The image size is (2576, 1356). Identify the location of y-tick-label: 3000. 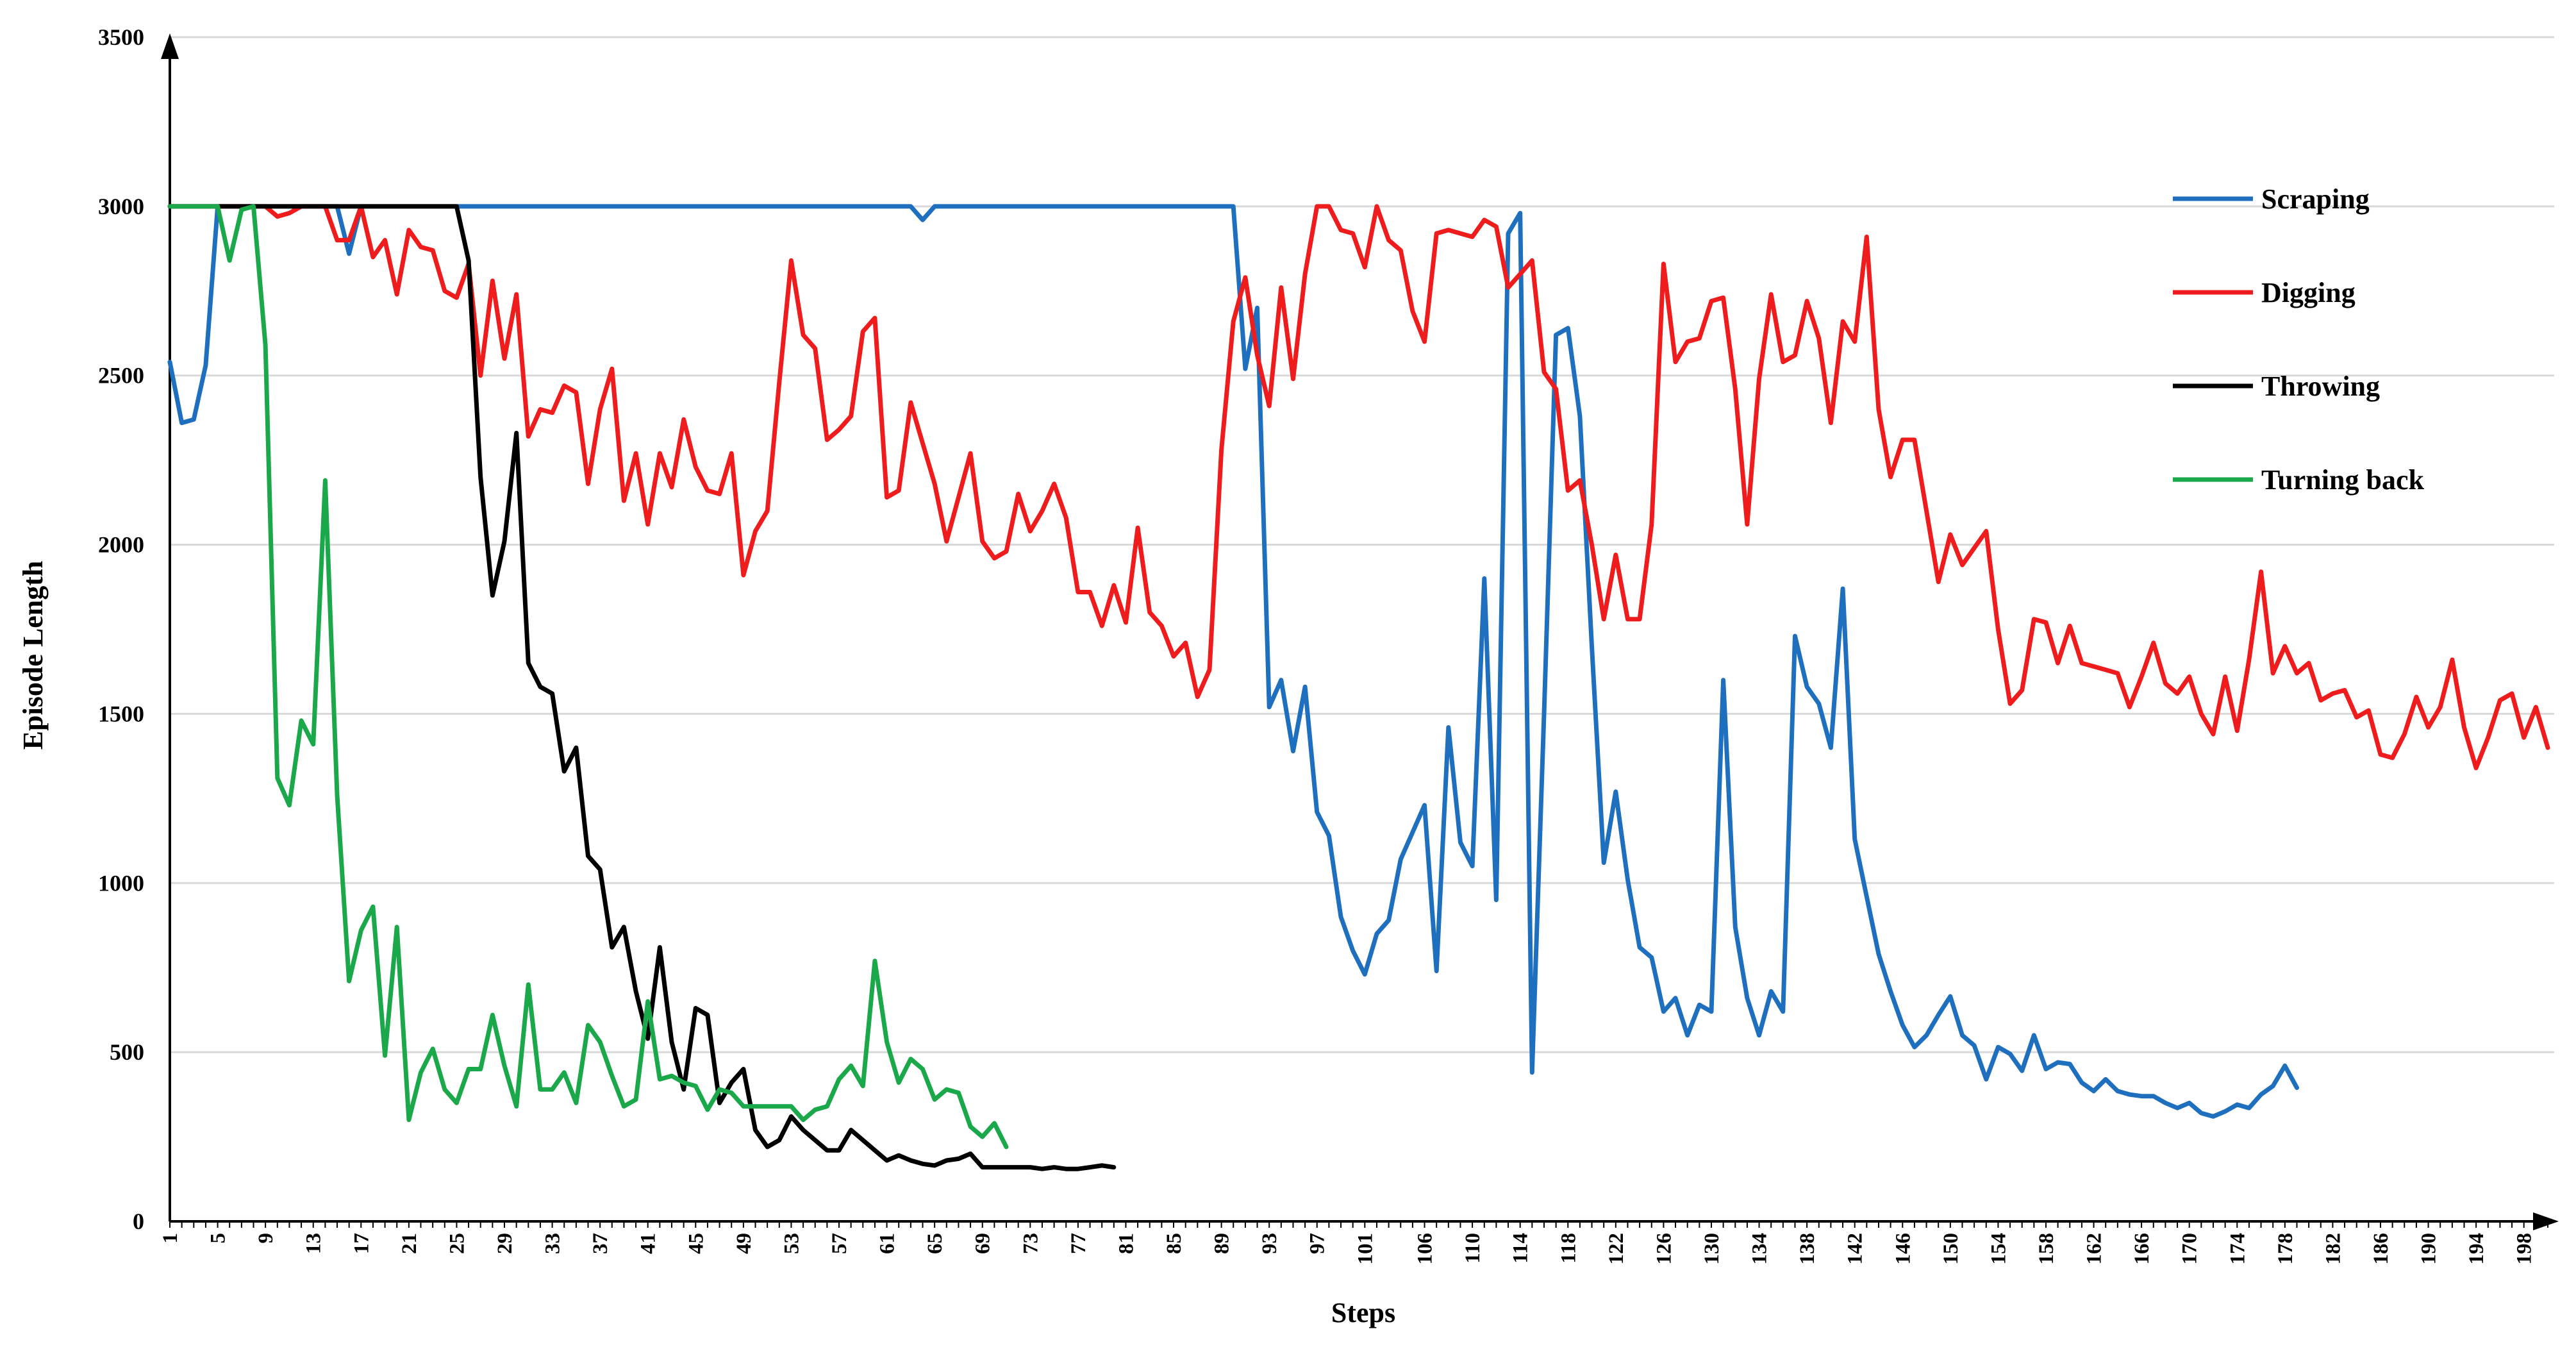
(121, 206).